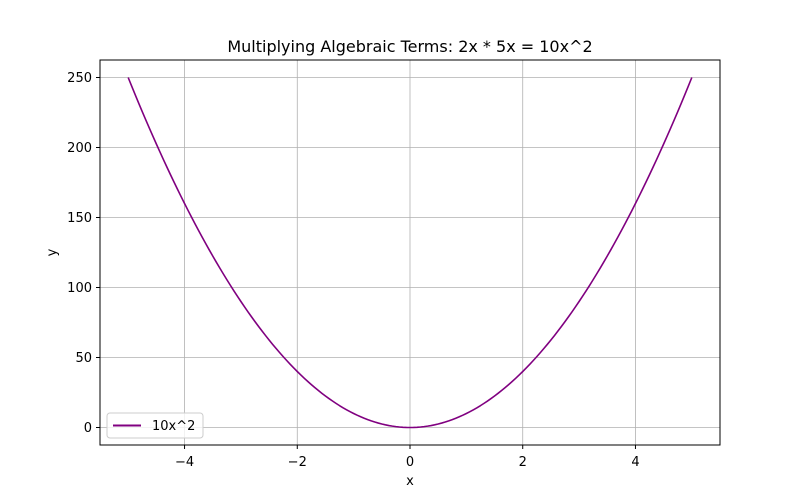 This screenshot has width=800, height=500. Describe the element at coordinates (79, 148) in the screenshot. I see `y-tick-label: 200` at that location.